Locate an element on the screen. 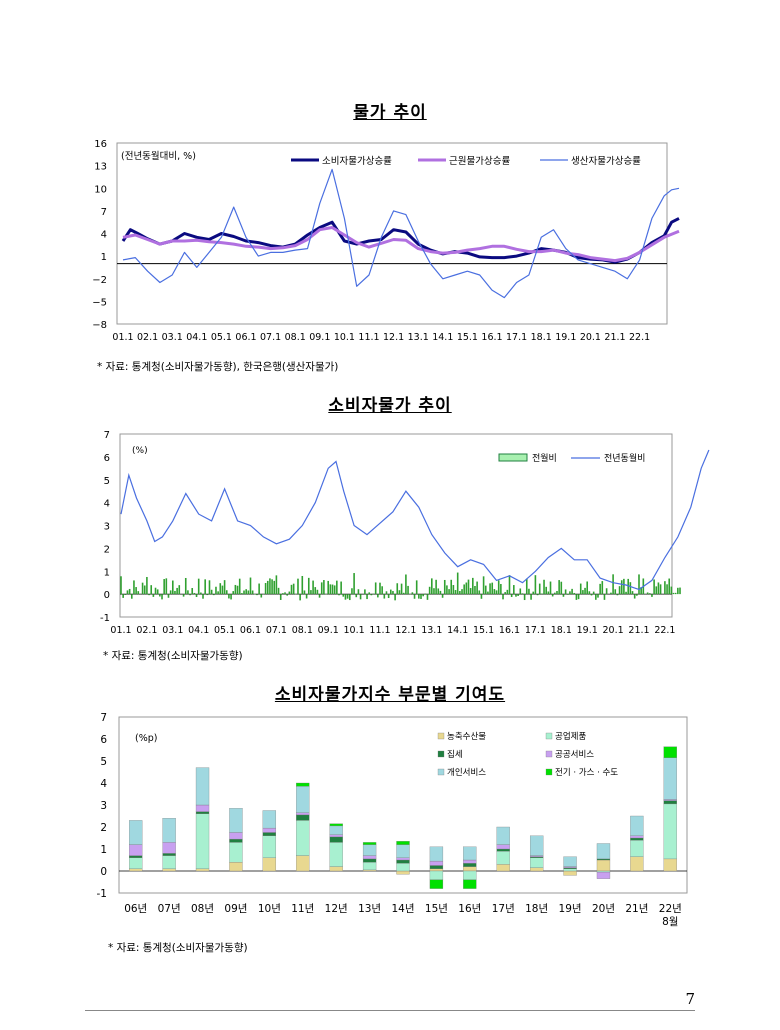  chart2-ytick: -1 is located at coordinates (105, 618).